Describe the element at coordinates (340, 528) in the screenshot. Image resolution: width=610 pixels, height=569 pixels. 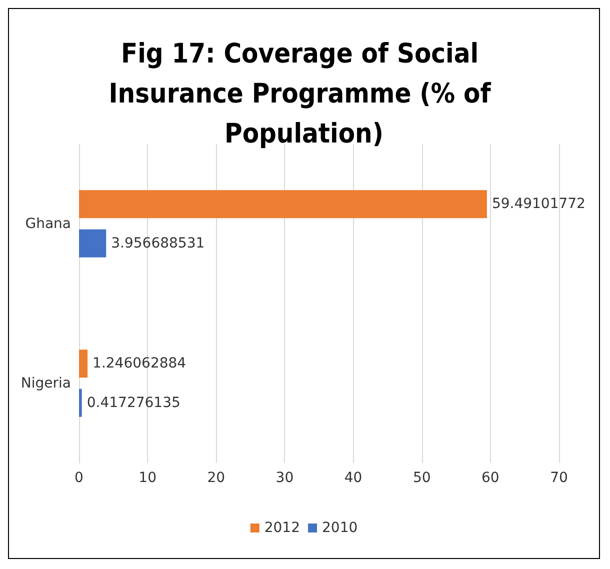
I see `legend-label: 2010` at that location.